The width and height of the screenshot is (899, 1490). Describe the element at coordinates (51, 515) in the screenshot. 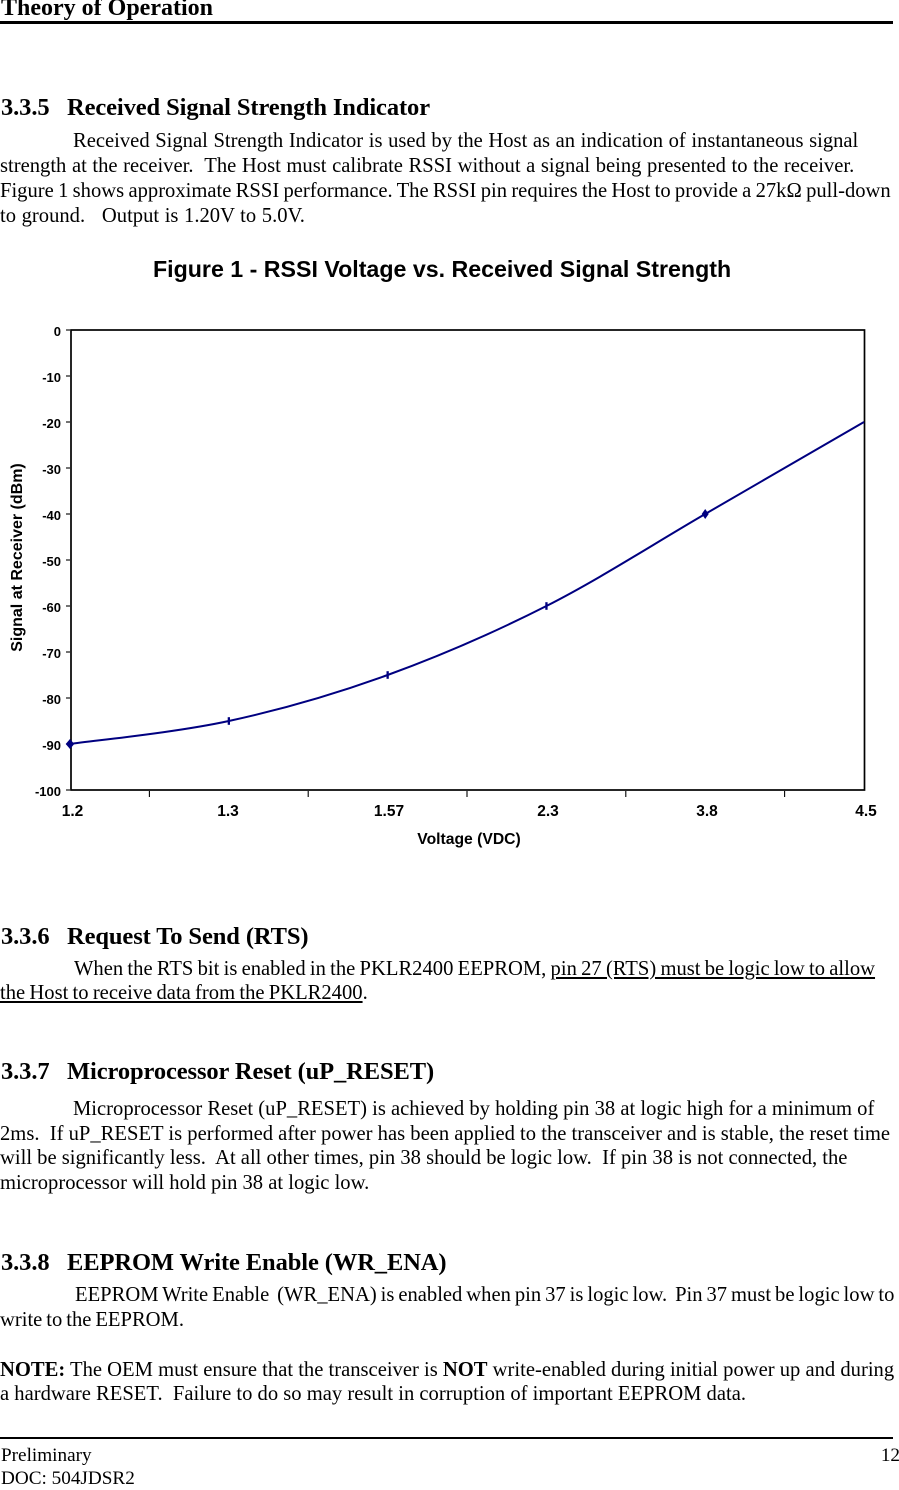

I see `svg-text: -40` at that location.